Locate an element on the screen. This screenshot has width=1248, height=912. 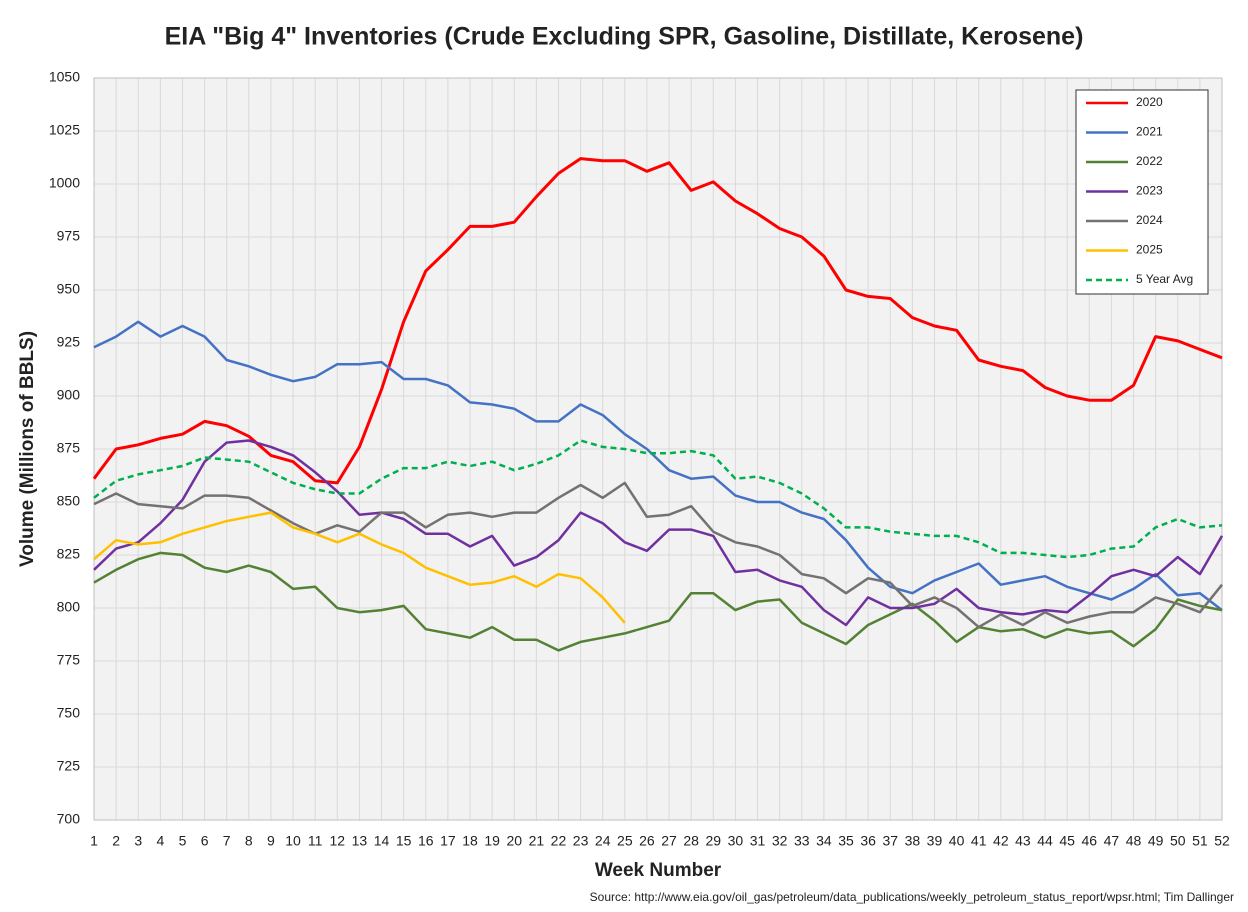
x-tick-label: 33 is located at coordinates (802, 841).